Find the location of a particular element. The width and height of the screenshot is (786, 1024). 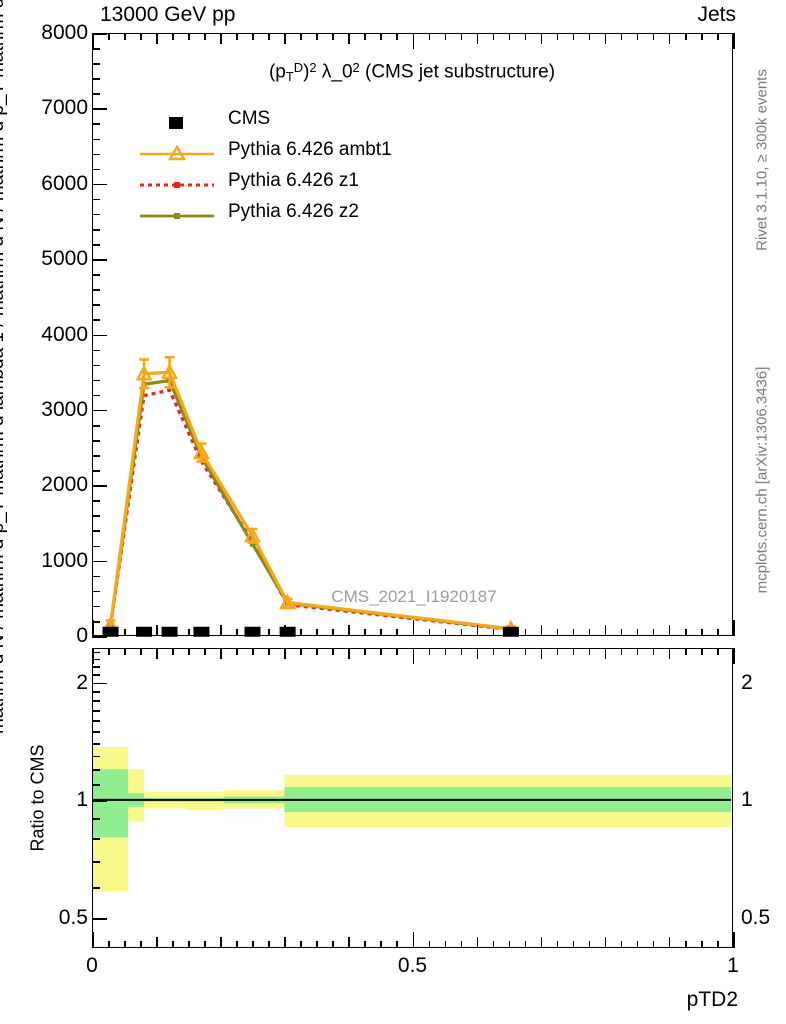

ratio-y-tick-label-right: 2 is located at coordinates (747, 682).